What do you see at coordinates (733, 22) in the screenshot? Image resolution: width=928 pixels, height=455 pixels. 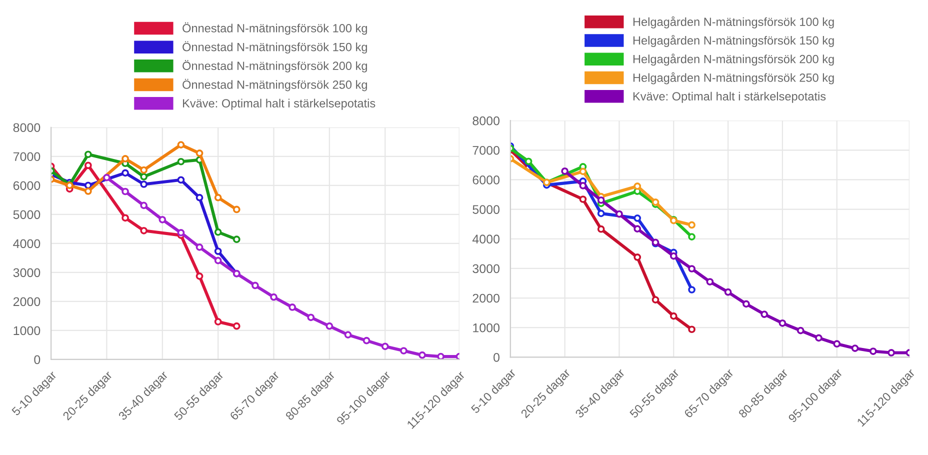 I see `legend-label: Helgagården N-mätningsförsök 100 kg` at bounding box center [733, 22].